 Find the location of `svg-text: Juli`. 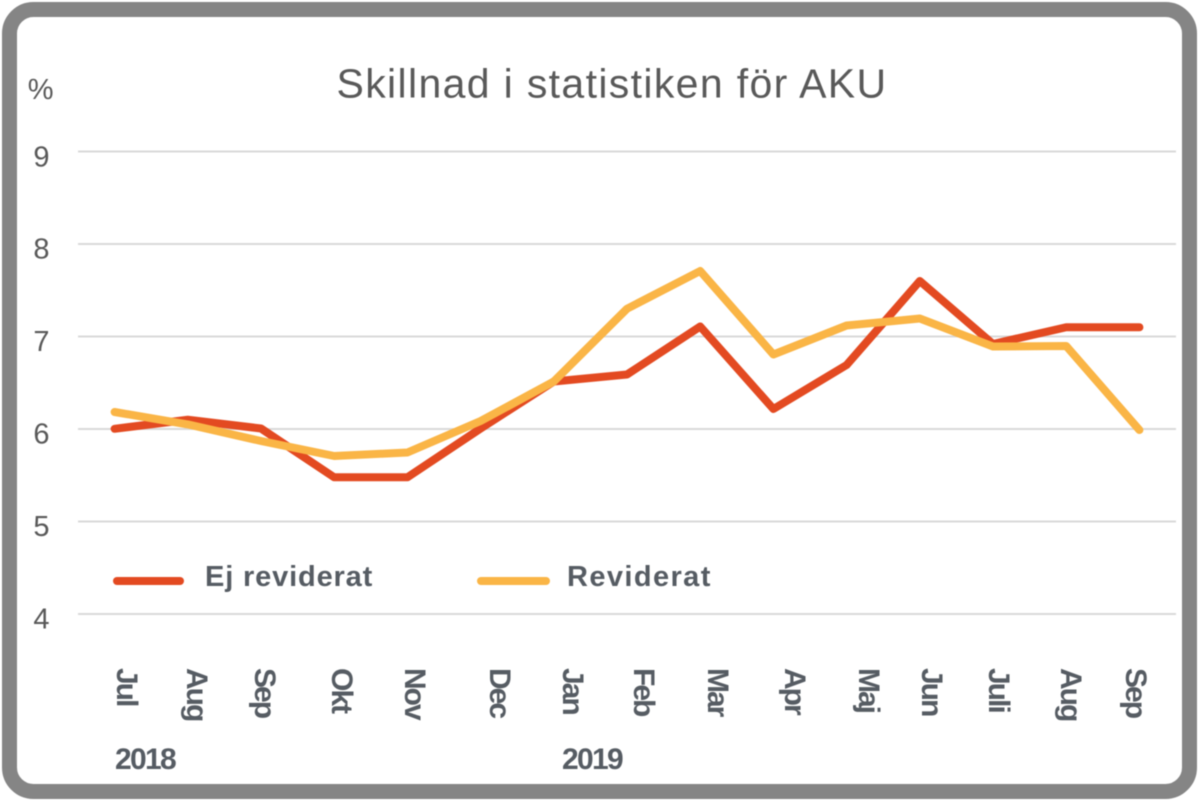

svg-text: Juli is located at coordinates (998, 690).